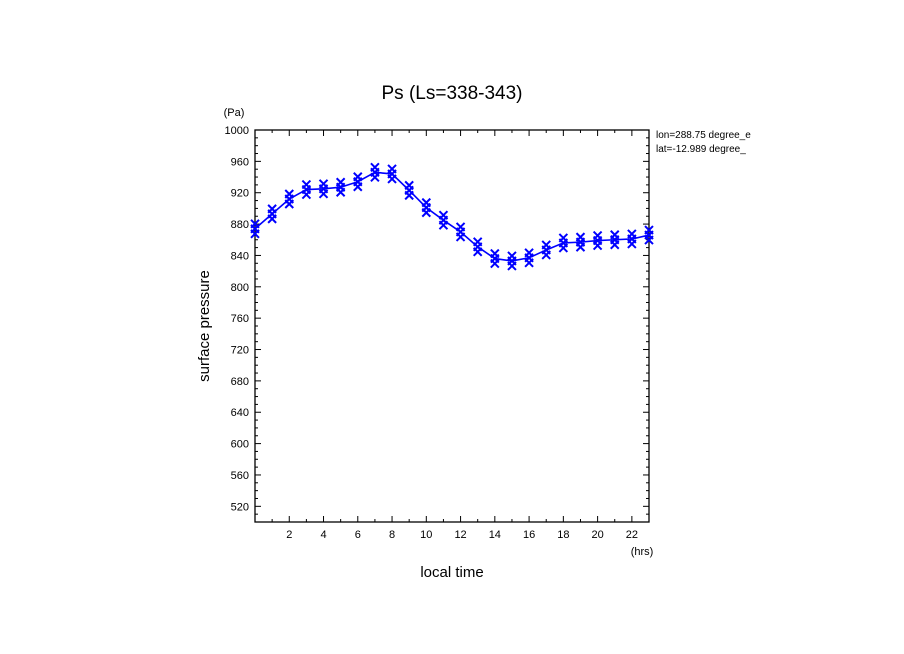 This screenshot has width=904, height=654. I want to click on y-tick-label: 800, so click(240, 288).